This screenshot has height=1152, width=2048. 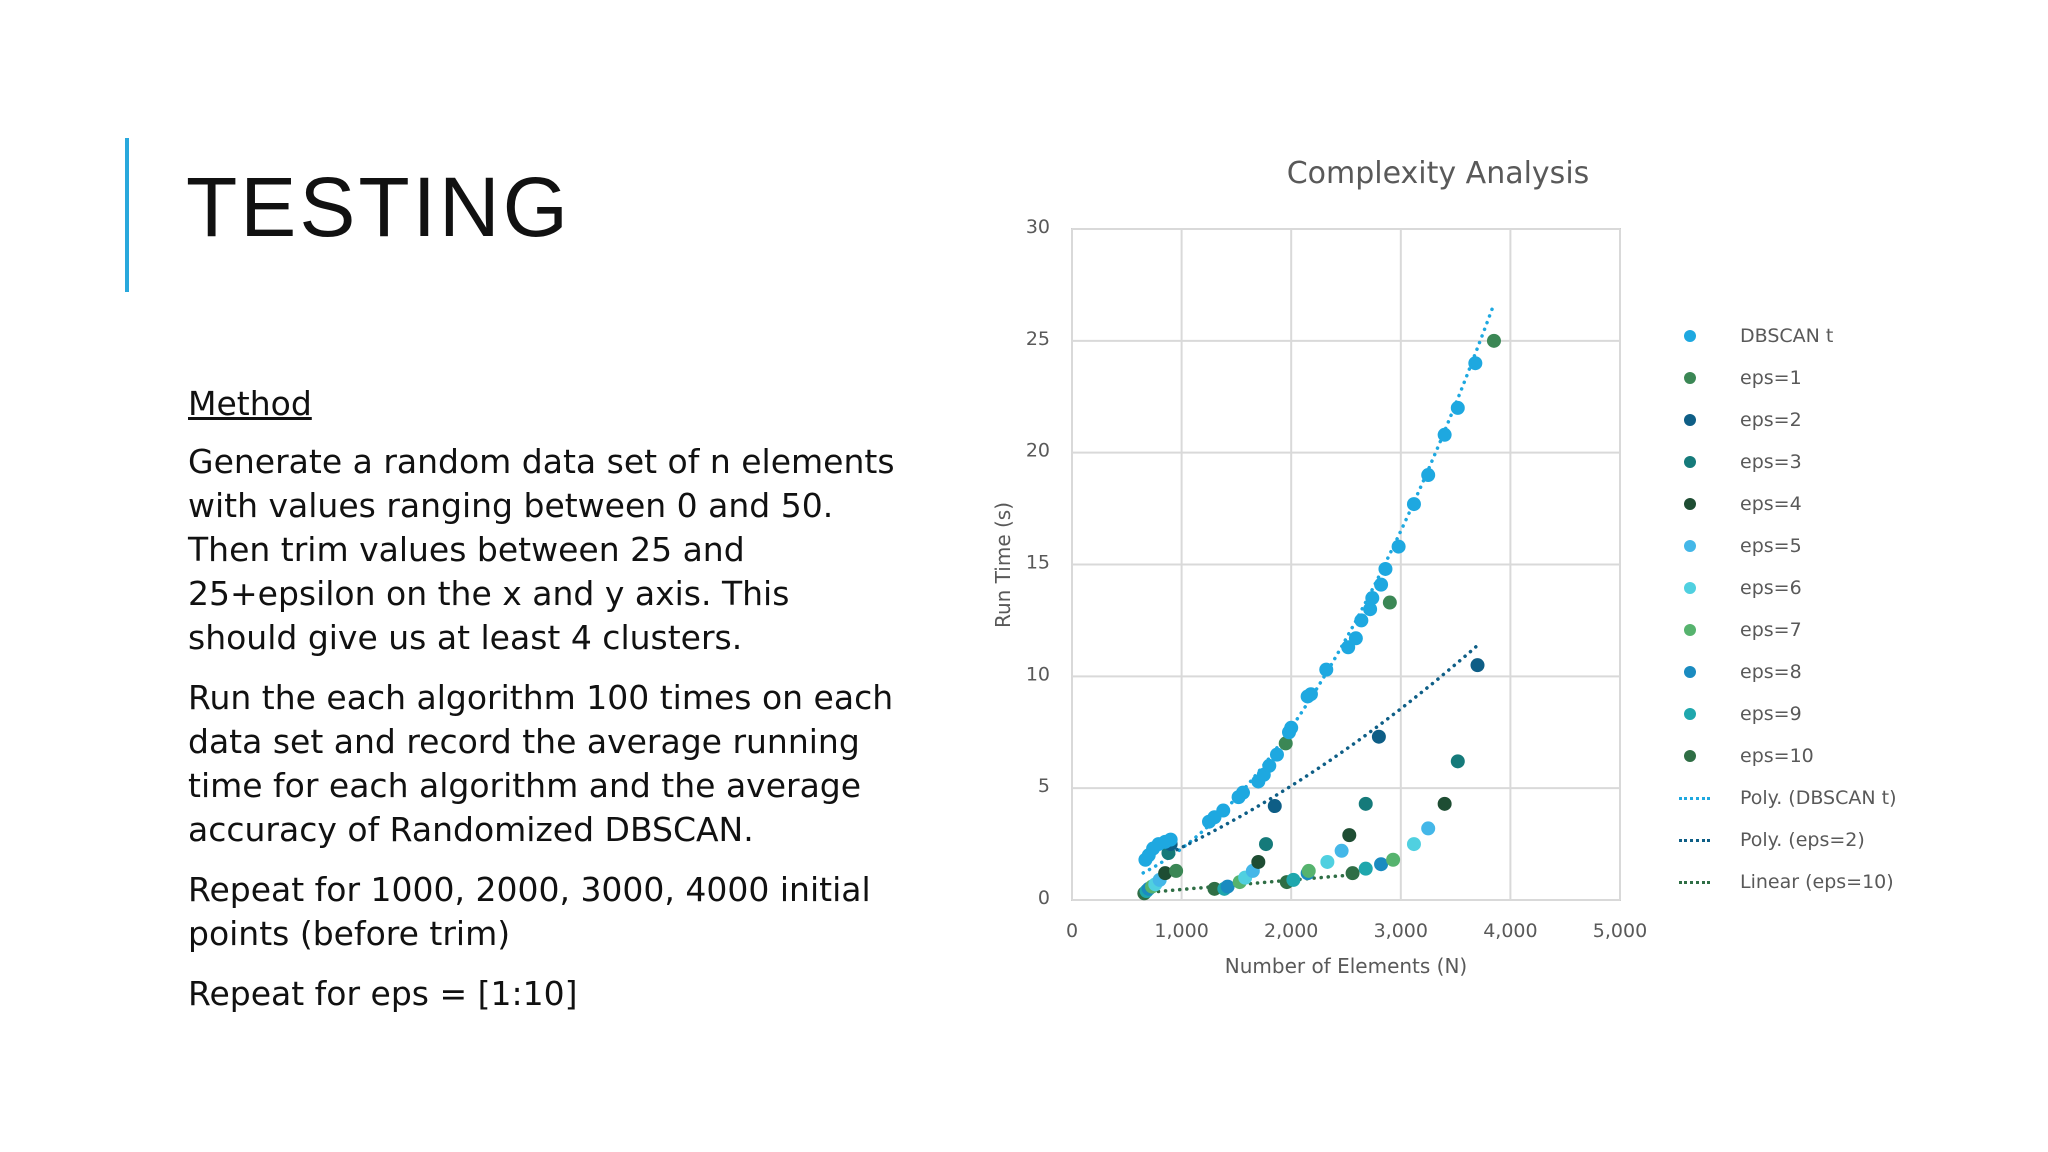 I want to click on legend-label: DBSCAN t, so click(x=1787, y=336).